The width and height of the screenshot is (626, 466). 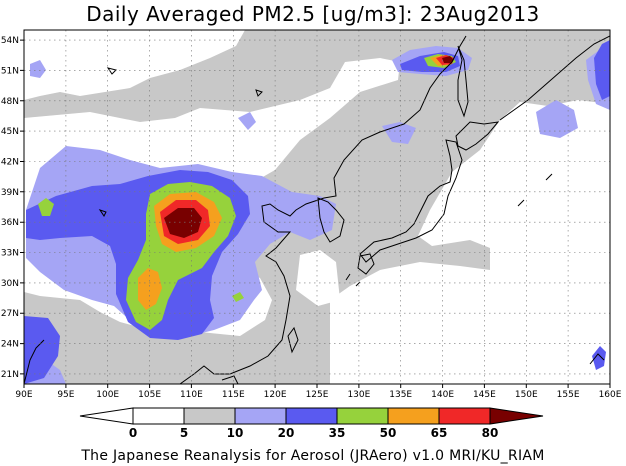 What do you see at coordinates (10, 193) in the screenshot?
I see `lat-tick-label: 39N` at bounding box center [10, 193].